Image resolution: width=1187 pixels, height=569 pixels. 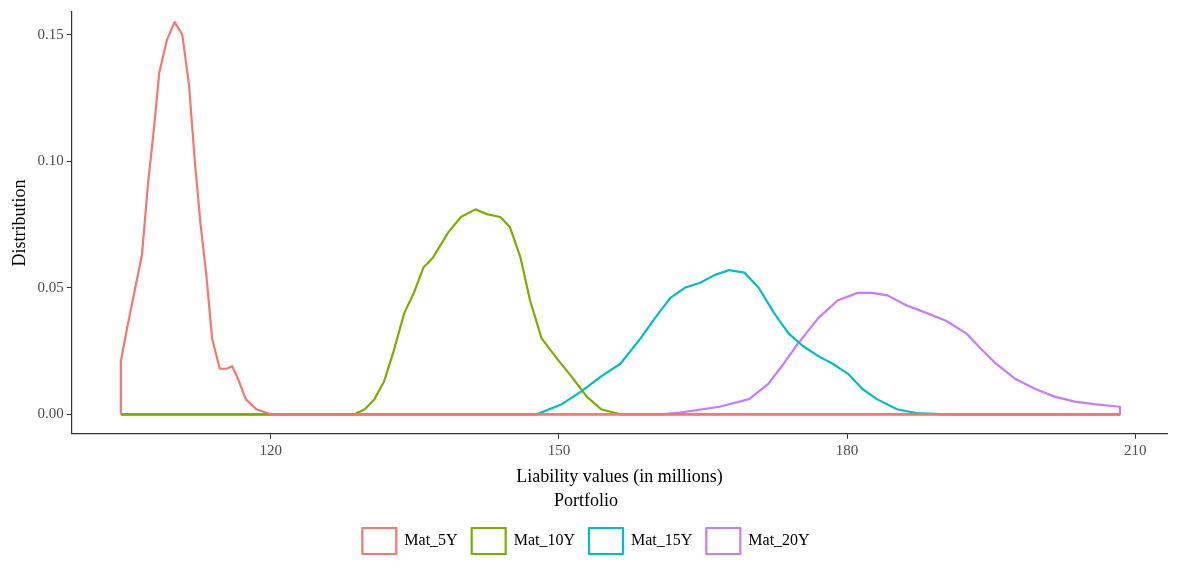 I want to click on y-tick-label: 0.00, so click(x=50, y=413).